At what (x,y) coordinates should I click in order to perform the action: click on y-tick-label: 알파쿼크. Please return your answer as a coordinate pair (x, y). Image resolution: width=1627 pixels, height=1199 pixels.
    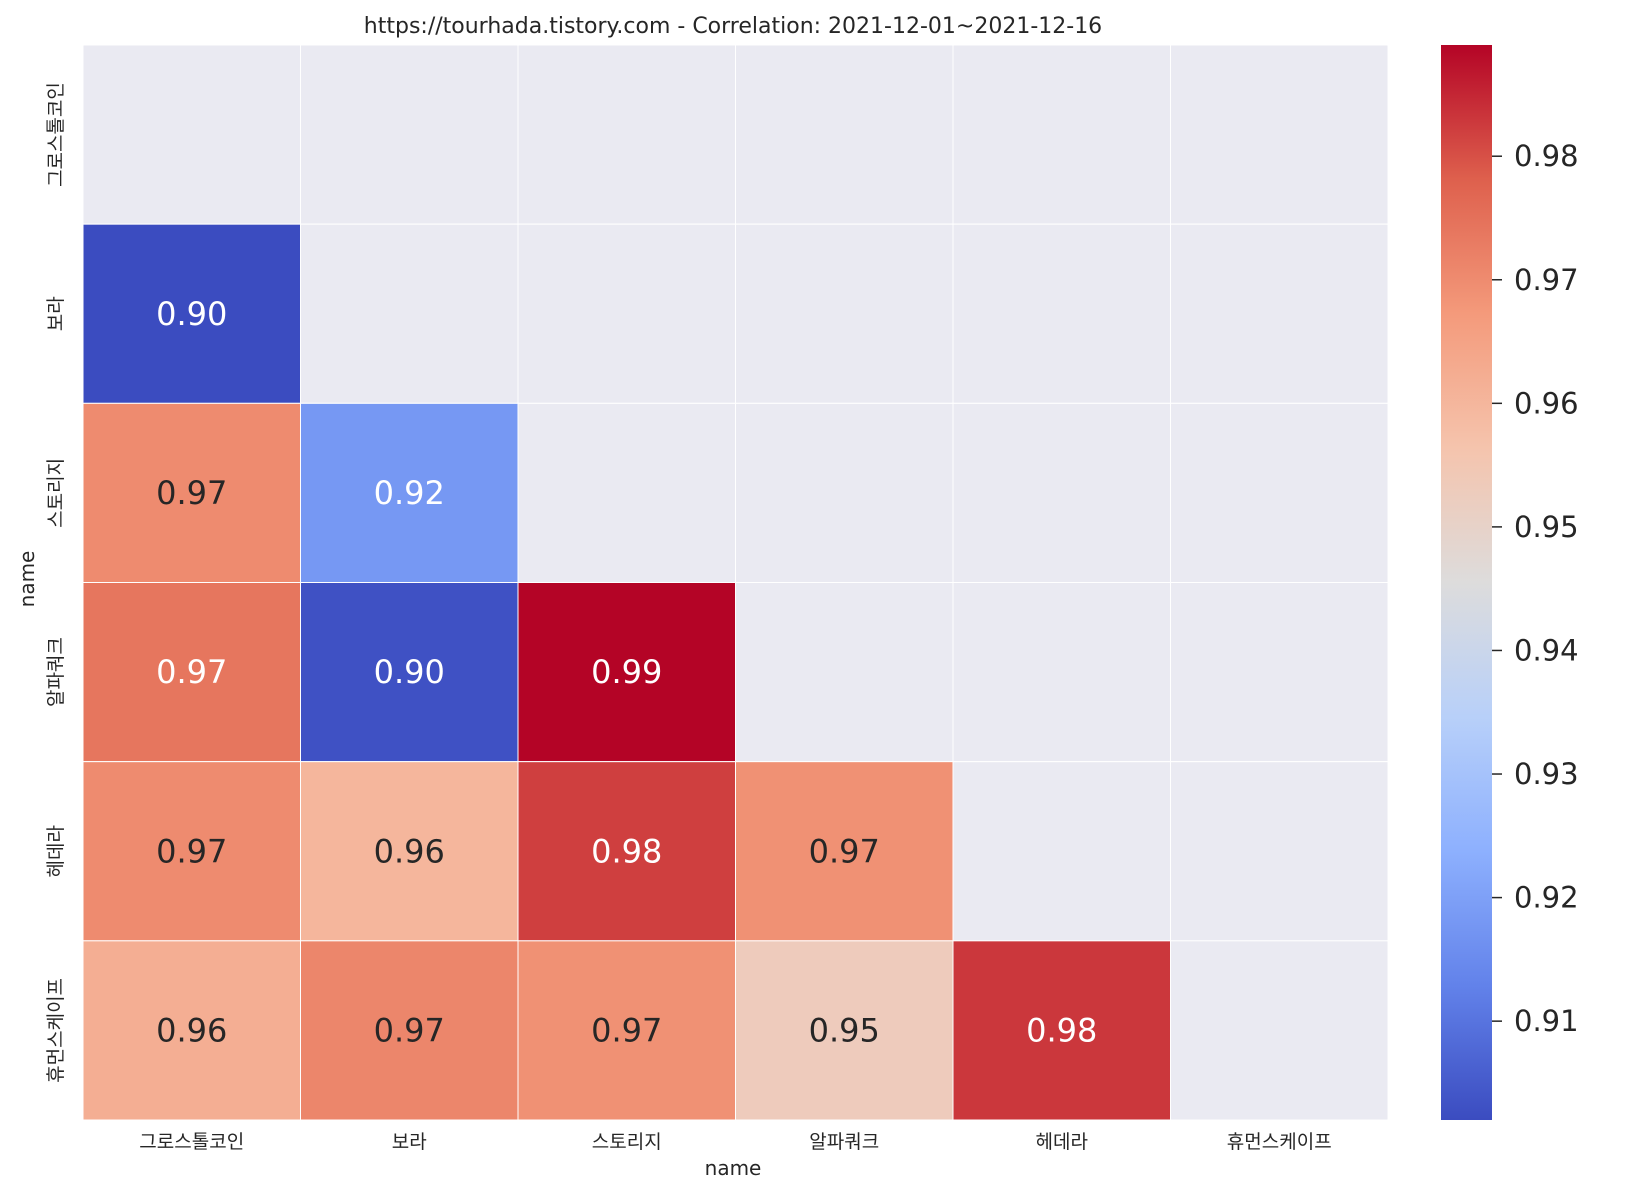
    Looking at the image, I should click on (56, 672).